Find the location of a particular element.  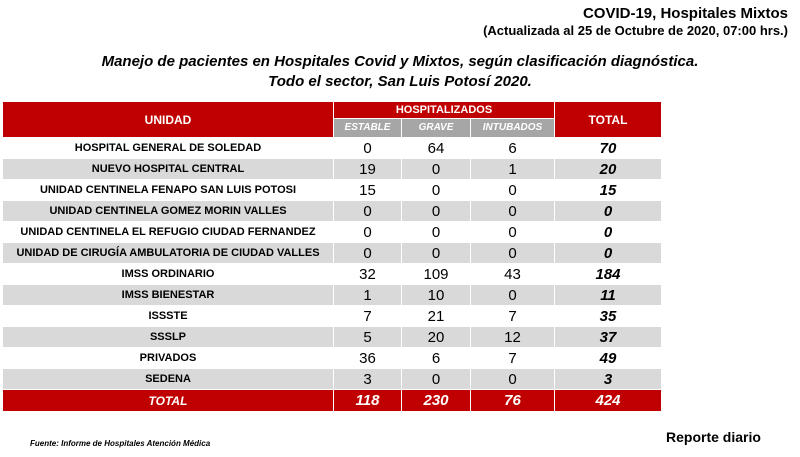

col-header-total: TOTAL is located at coordinates (608, 119).